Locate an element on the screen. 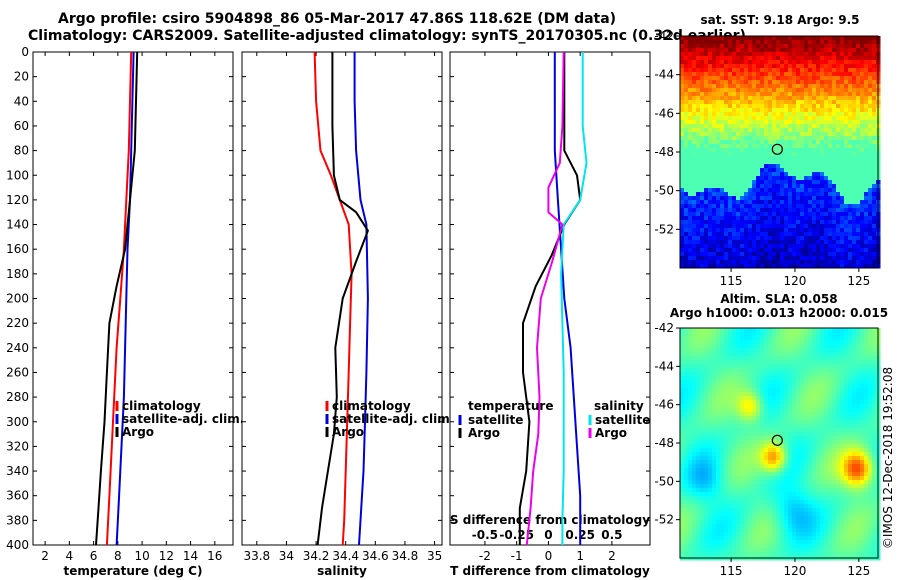  x2-tick-label: -0.25 is located at coordinates (516, 535).